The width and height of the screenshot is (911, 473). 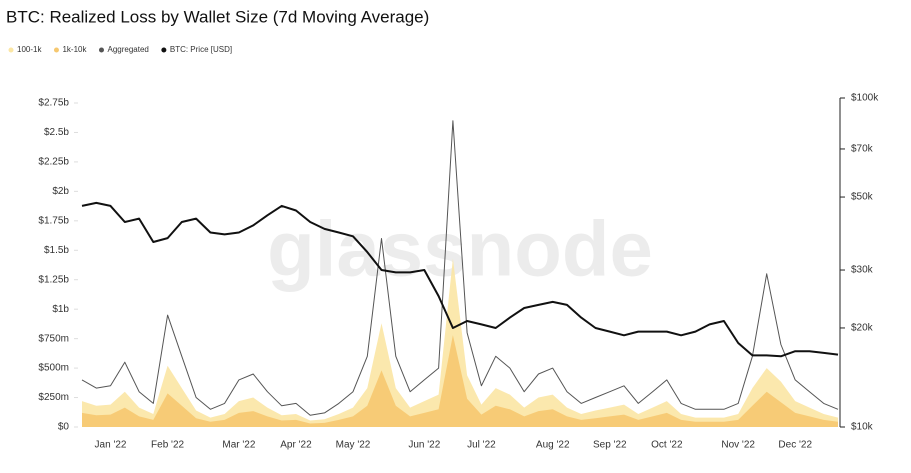 I want to click on y-tick-label: $1b, so click(x=60, y=309).